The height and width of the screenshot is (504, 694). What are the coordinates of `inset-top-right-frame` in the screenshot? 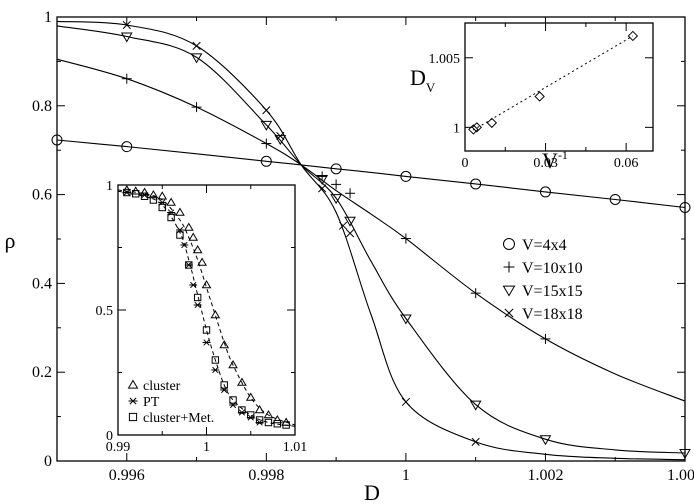 It's located at (559, 87).